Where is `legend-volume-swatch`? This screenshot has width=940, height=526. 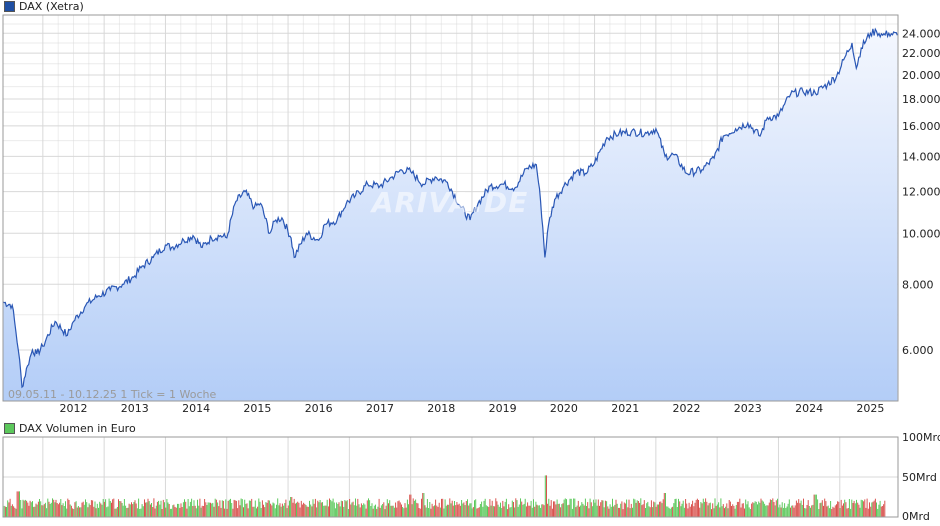 legend-volume-swatch is located at coordinates (9, 428).